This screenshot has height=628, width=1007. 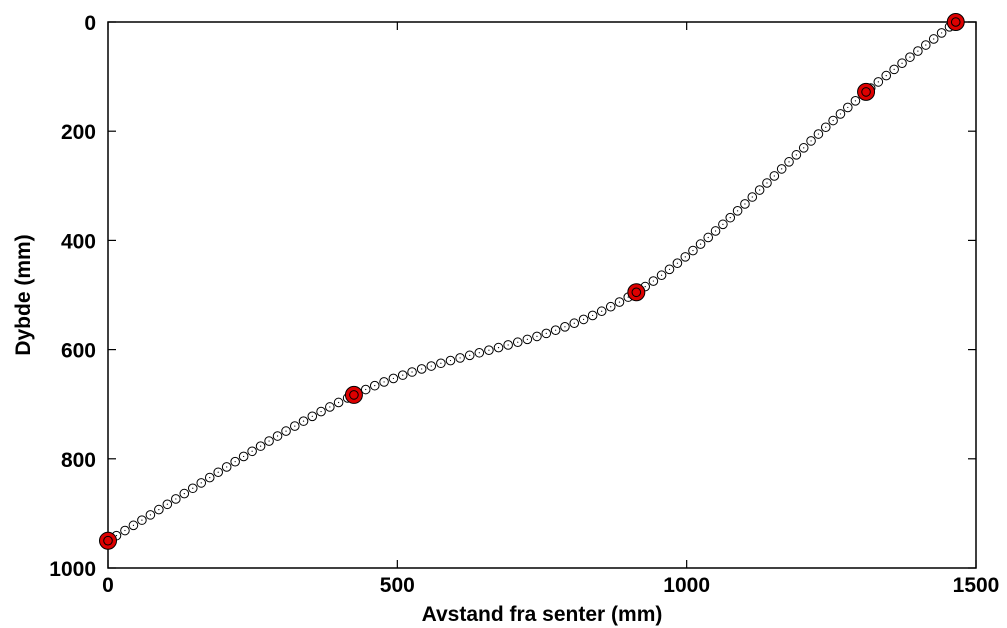 I want to click on x-tick-label: 1500, so click(x=976, y=585).